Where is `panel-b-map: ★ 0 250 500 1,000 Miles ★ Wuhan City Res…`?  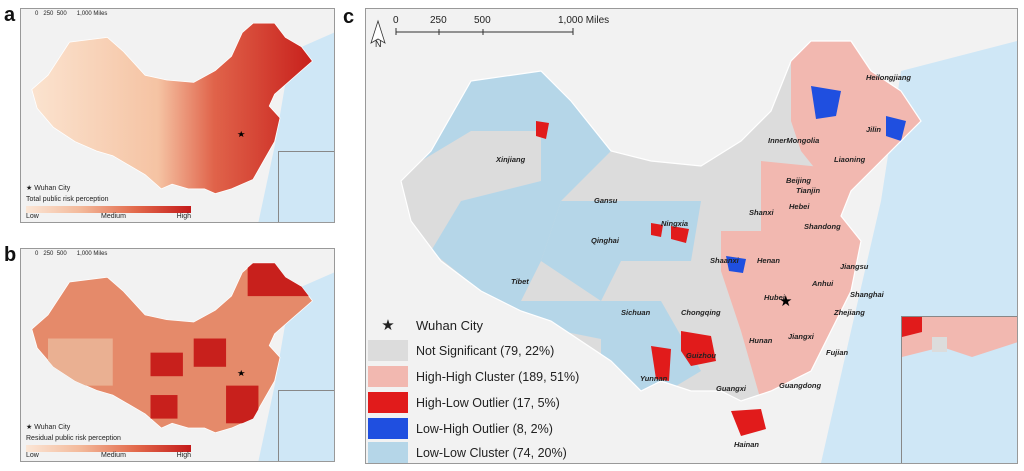 panel-b-map: ★ 0 250 500 1,000 Miles ★ Wuhan City Res… is located at coordinates (177, 355).